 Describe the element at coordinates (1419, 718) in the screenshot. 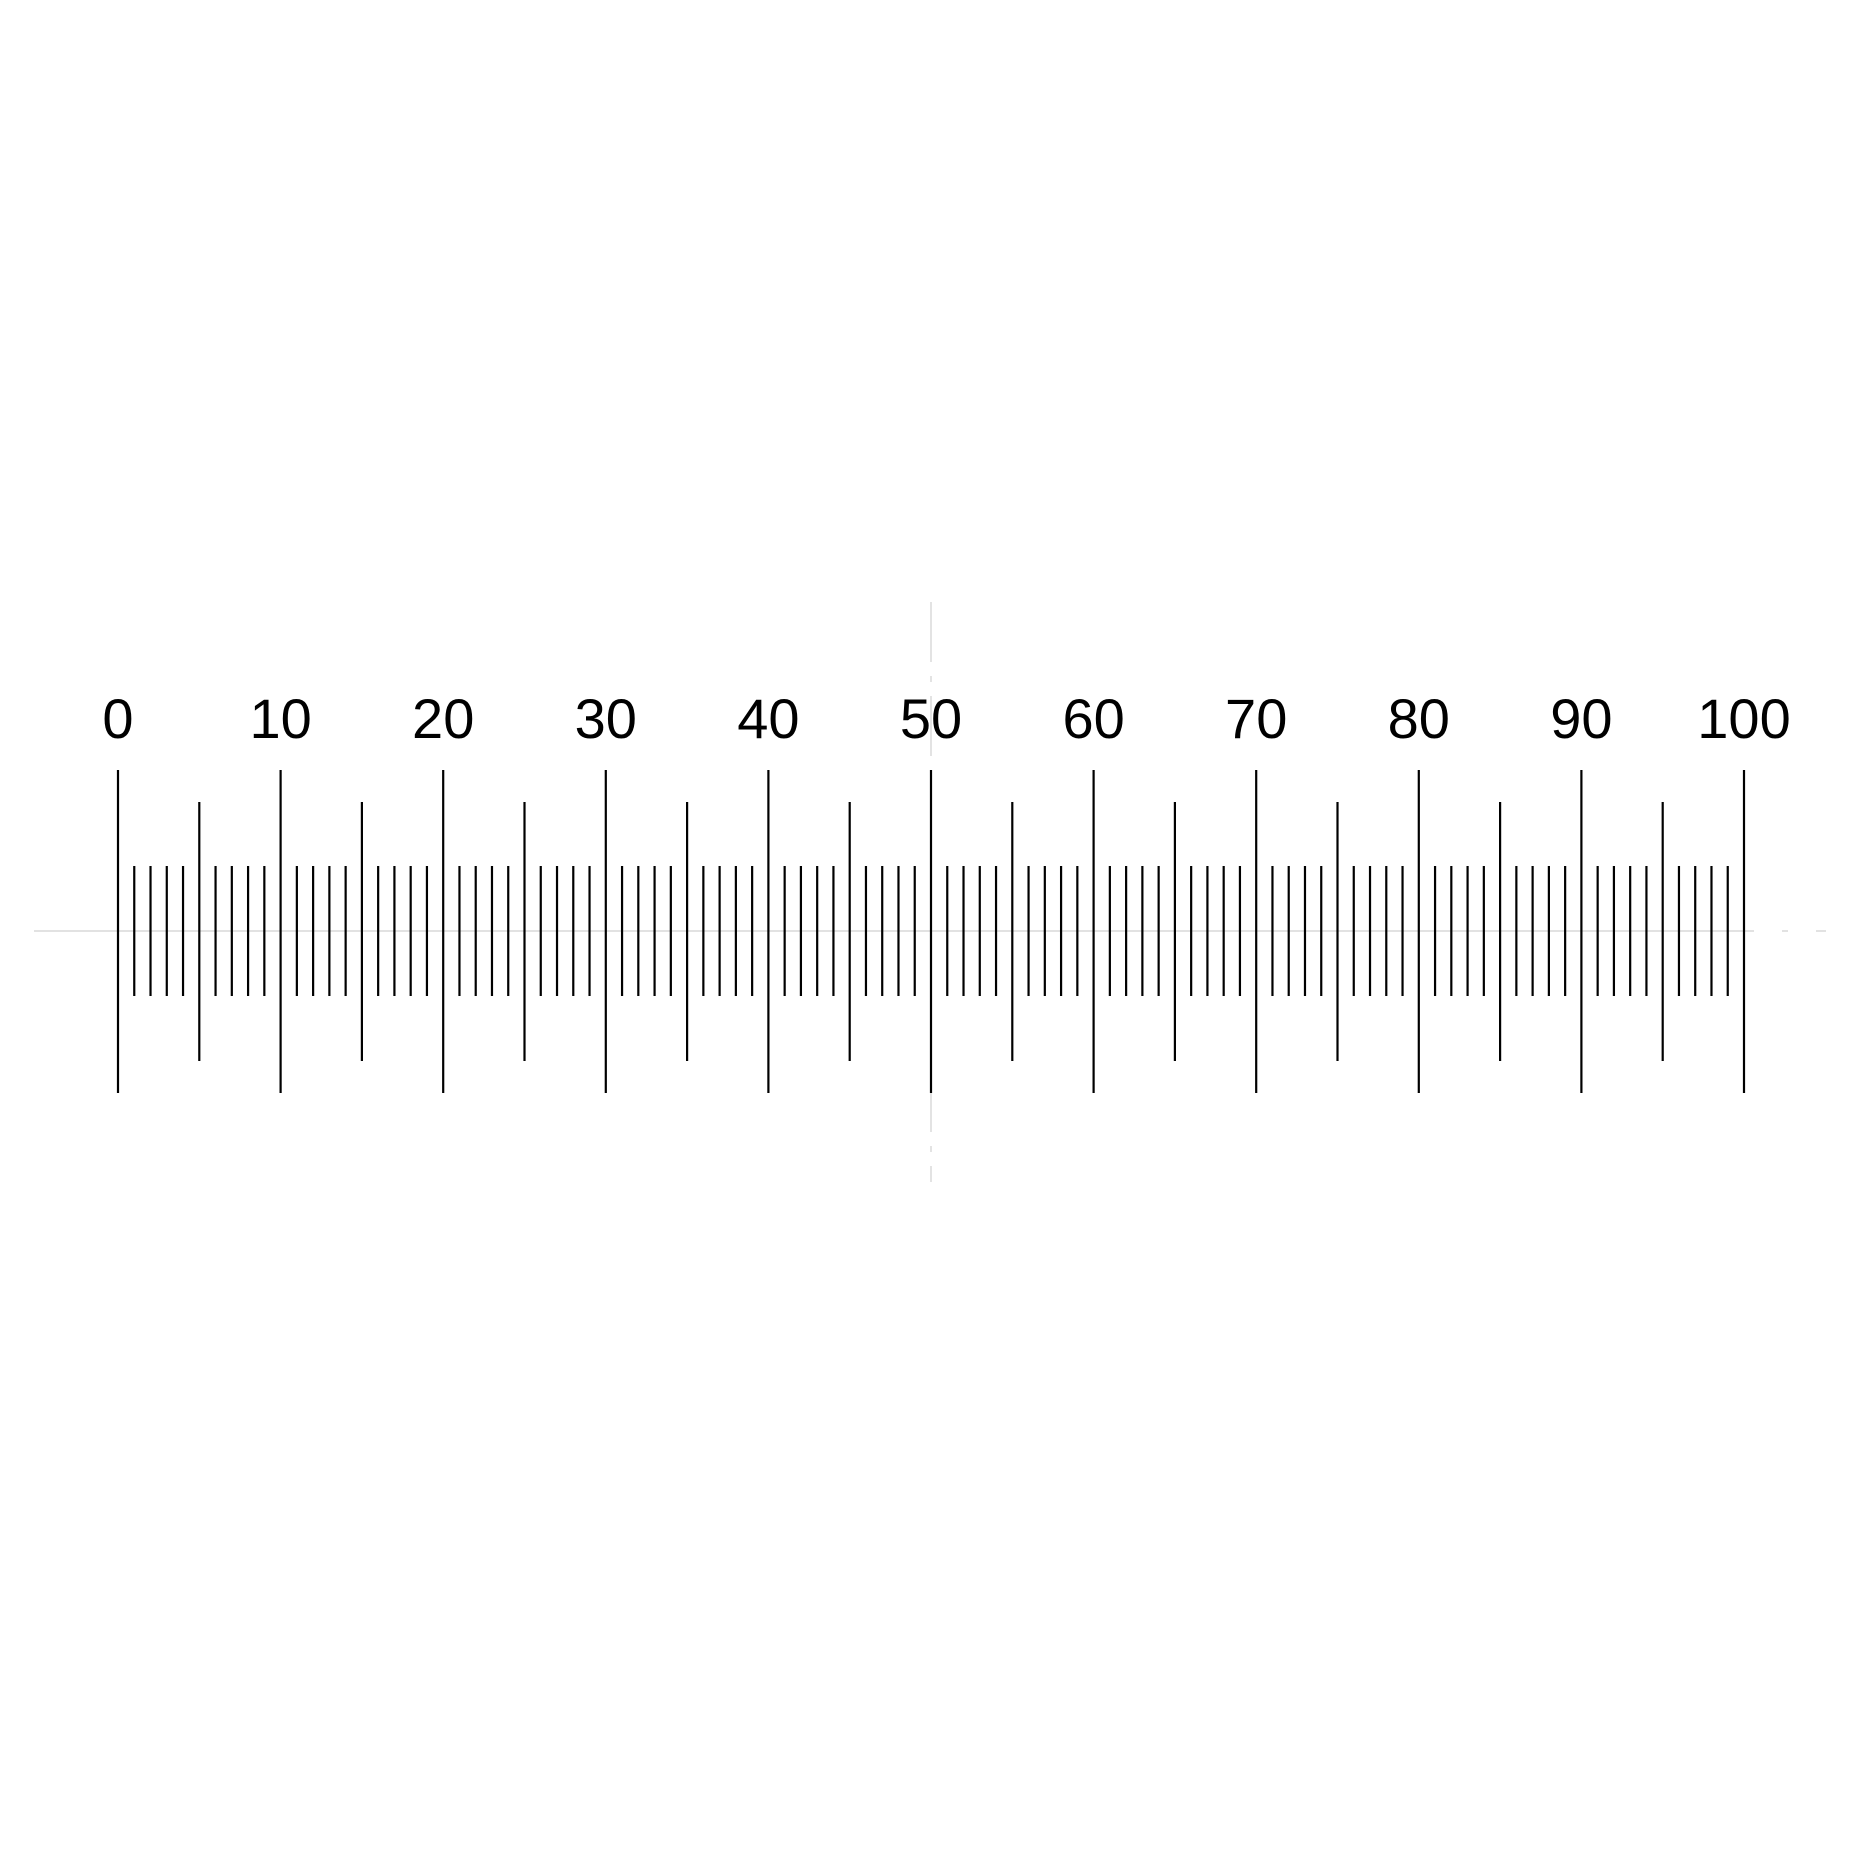

I see `scale-label: 80` at that location.